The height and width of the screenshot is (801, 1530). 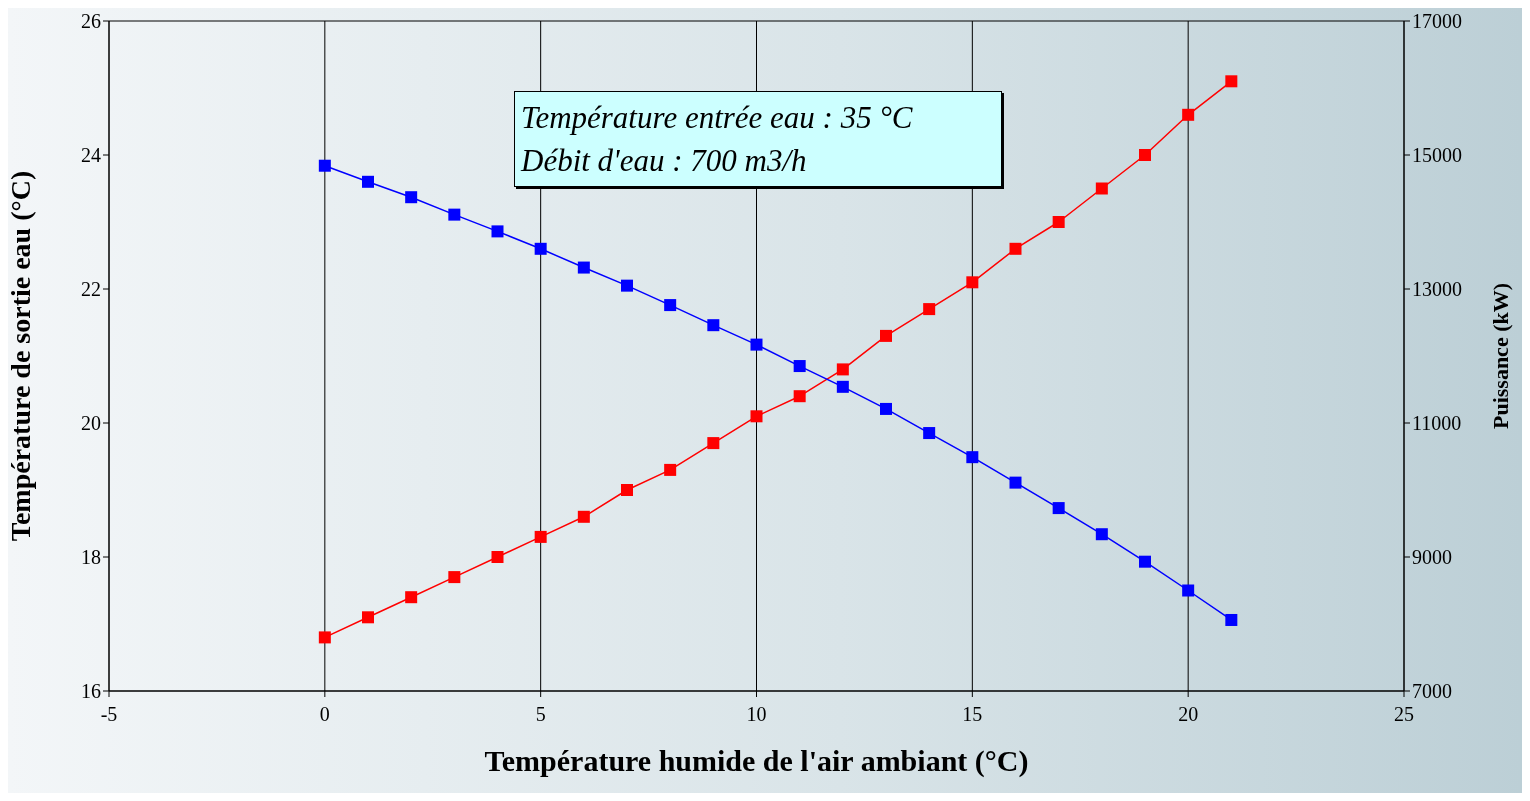 What do you see at coordinates (1437, 21) in the screenshot?
I see `y2-tick-label: 17000` at bounding box center [1437, 21].